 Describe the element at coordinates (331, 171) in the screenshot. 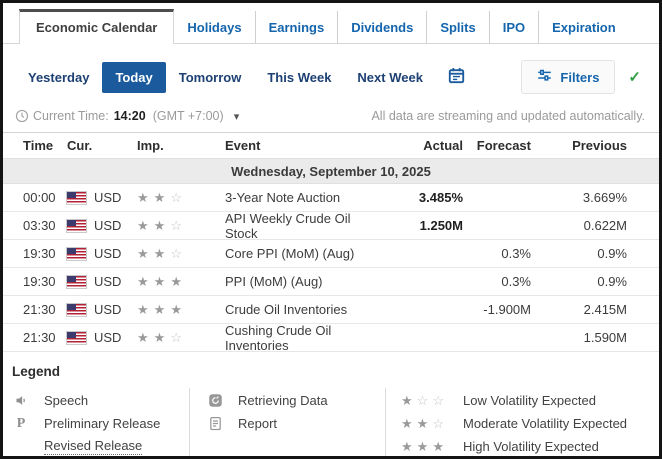

I see `date-group-header: Wednesday, September 10, 2025` at that location.